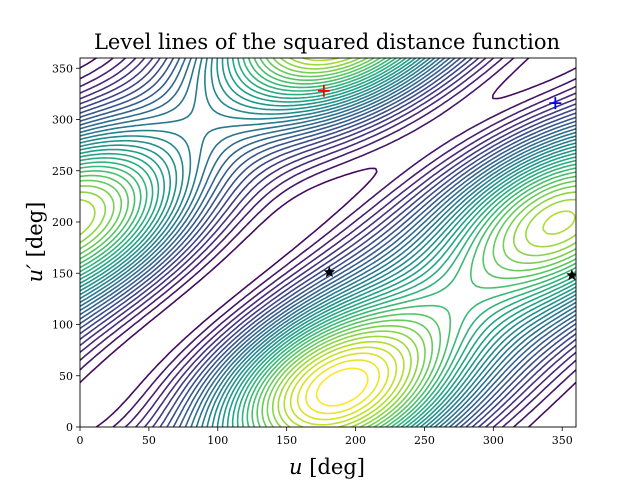  I want to click on y-axis-label-variable: u′, so click(35, 273).